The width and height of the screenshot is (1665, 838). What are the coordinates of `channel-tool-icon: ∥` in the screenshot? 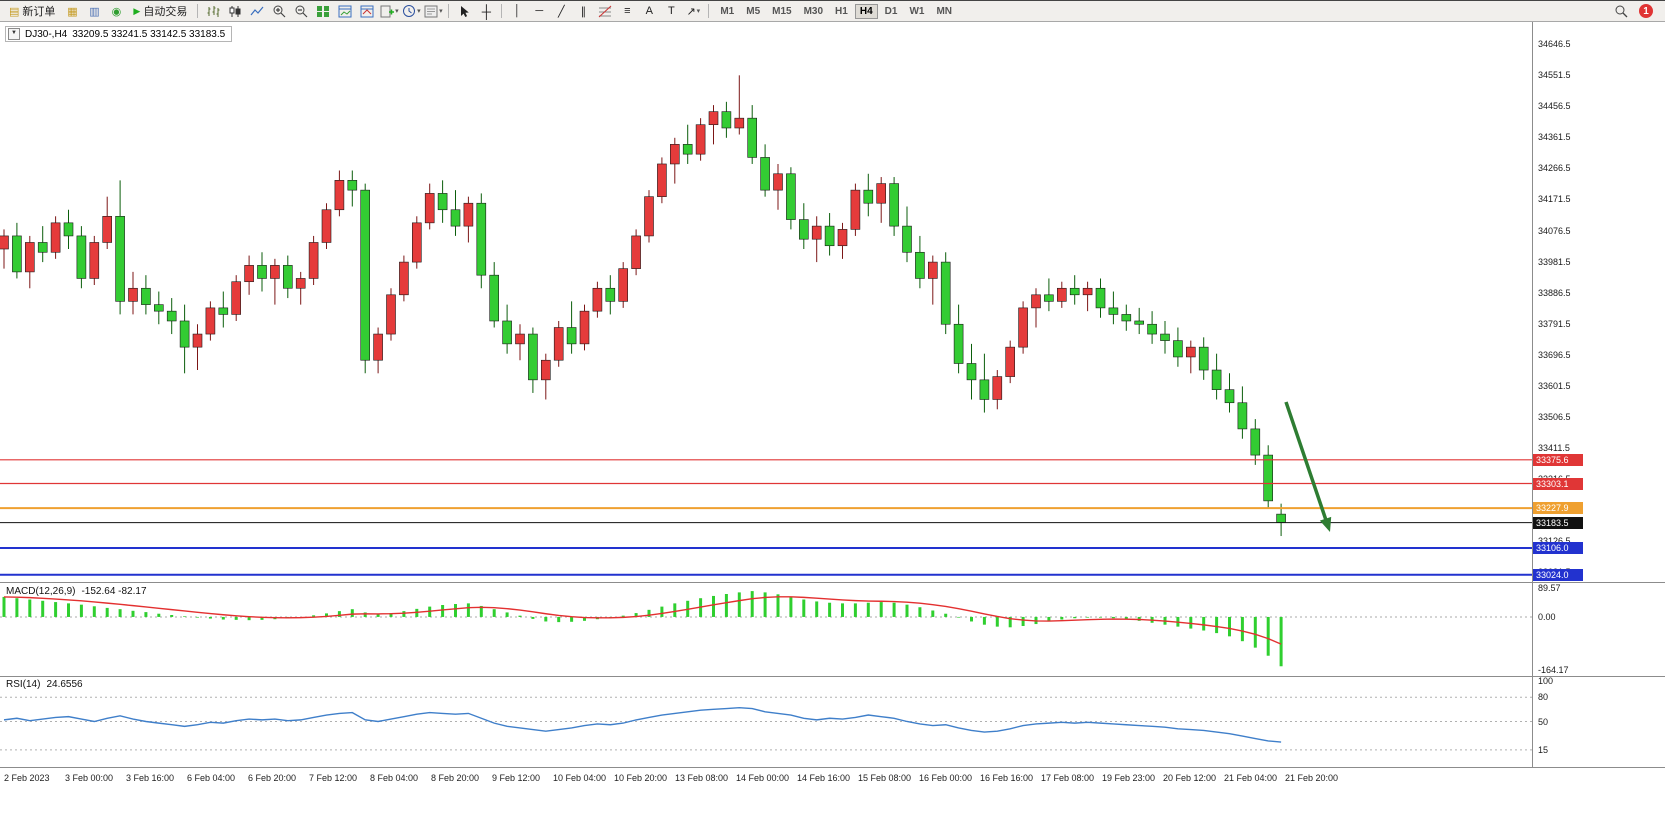 It's located at (583, 11).